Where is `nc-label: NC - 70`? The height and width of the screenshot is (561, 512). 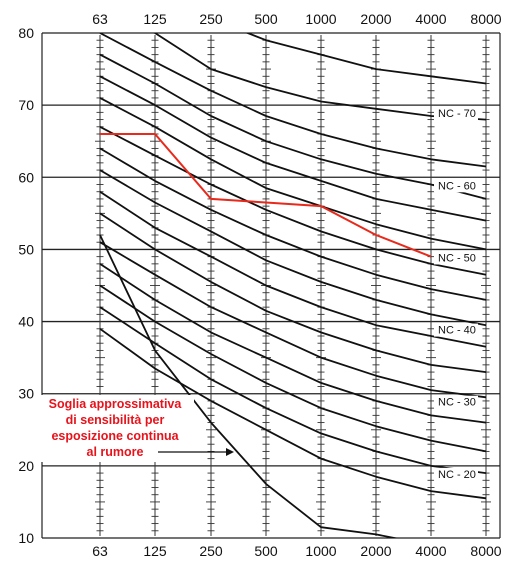 nc-label: NC - 70 is located at coordinates (457, 114).